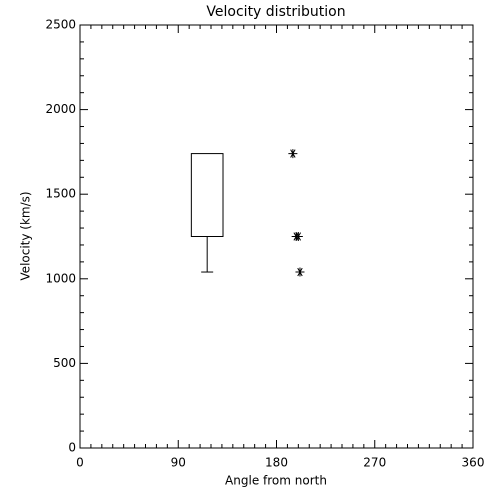  I want to click on y-tick-label: 1500, so click(60, 194).